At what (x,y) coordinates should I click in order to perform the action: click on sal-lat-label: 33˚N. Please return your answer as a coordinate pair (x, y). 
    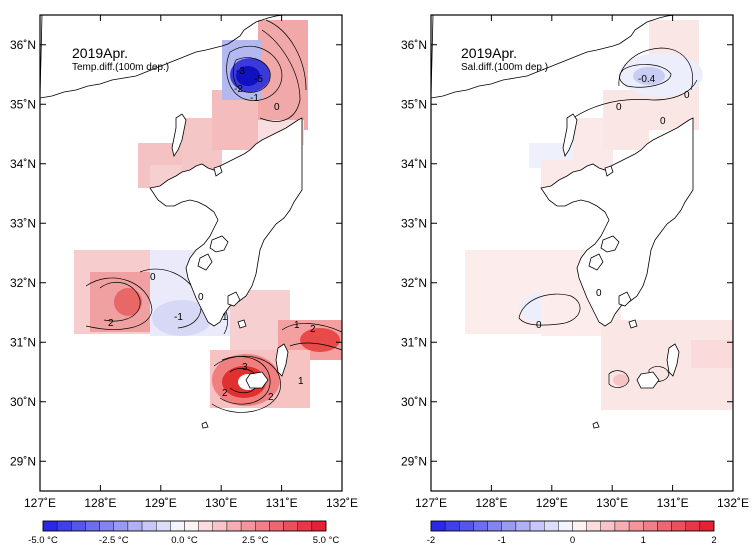
    Looking at the image, I should click on (414, 223).